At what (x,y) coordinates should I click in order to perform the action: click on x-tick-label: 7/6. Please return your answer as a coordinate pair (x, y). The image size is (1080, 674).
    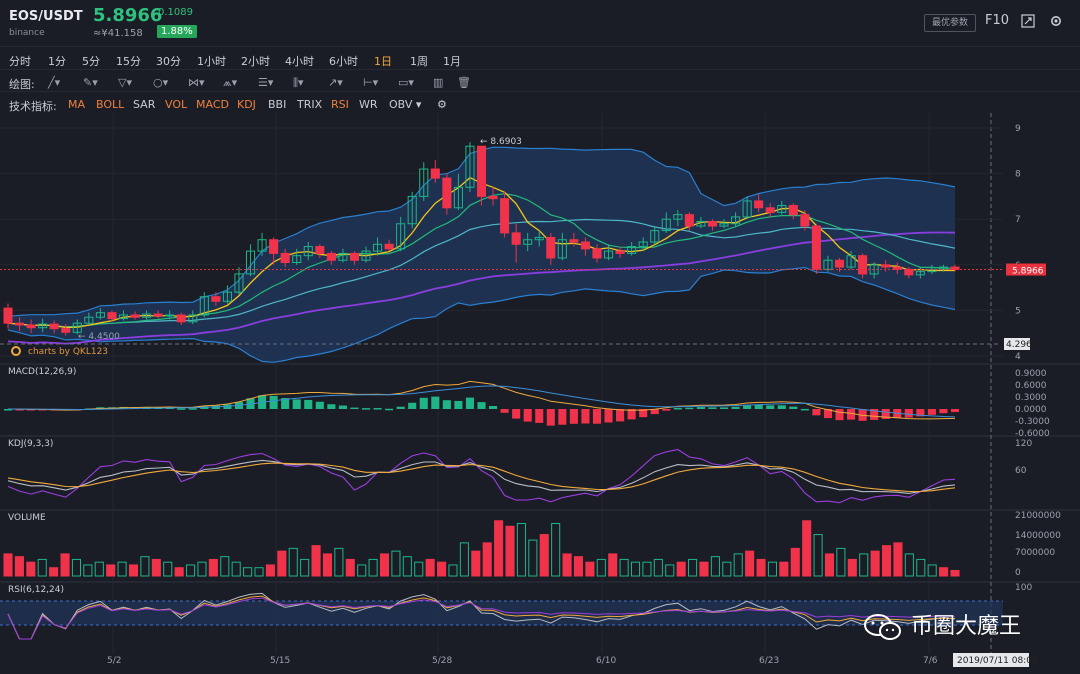
    Looking at the image, I should click on (930, 661).